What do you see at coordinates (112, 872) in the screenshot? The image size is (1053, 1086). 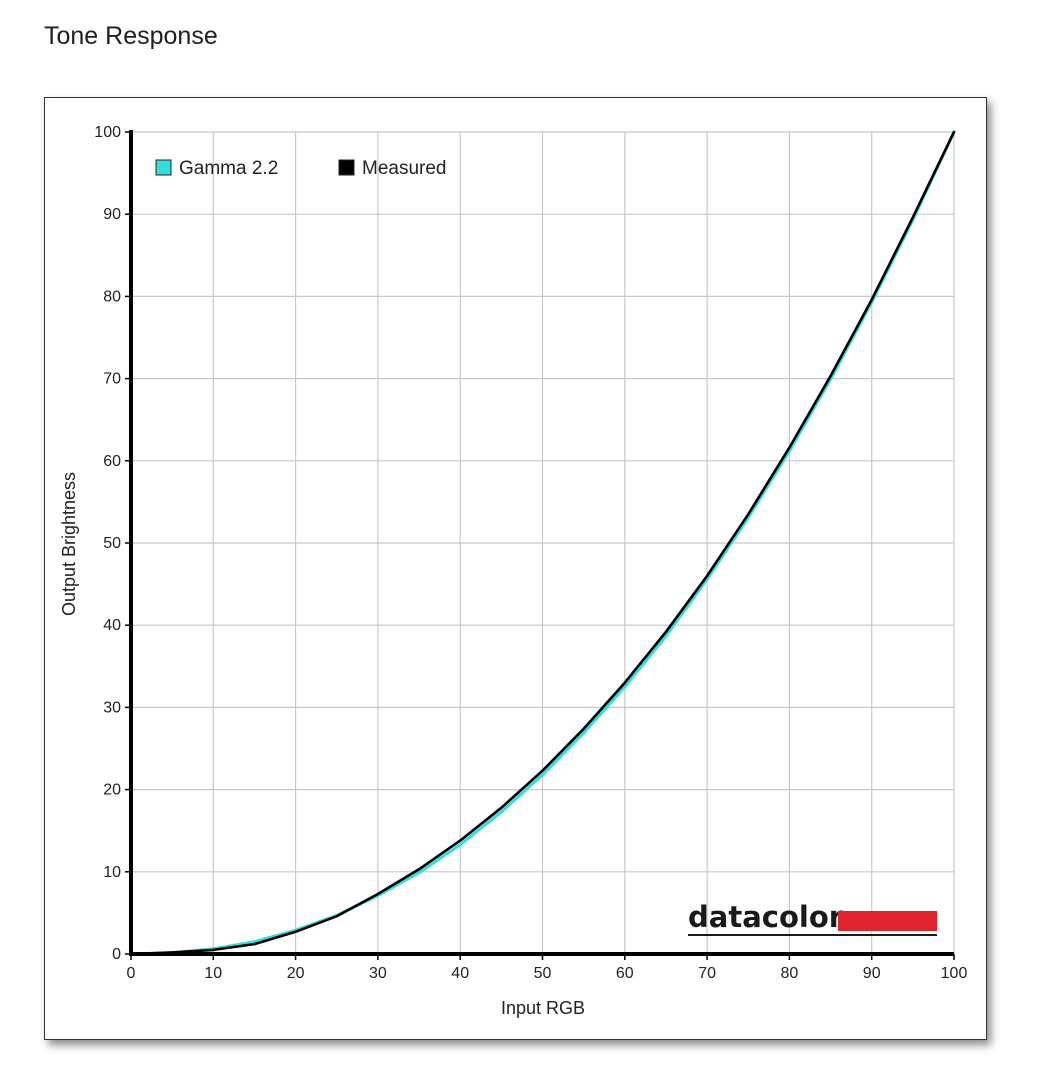 I see `y-tick-label-10: 10` at bounding box center [112, 872].